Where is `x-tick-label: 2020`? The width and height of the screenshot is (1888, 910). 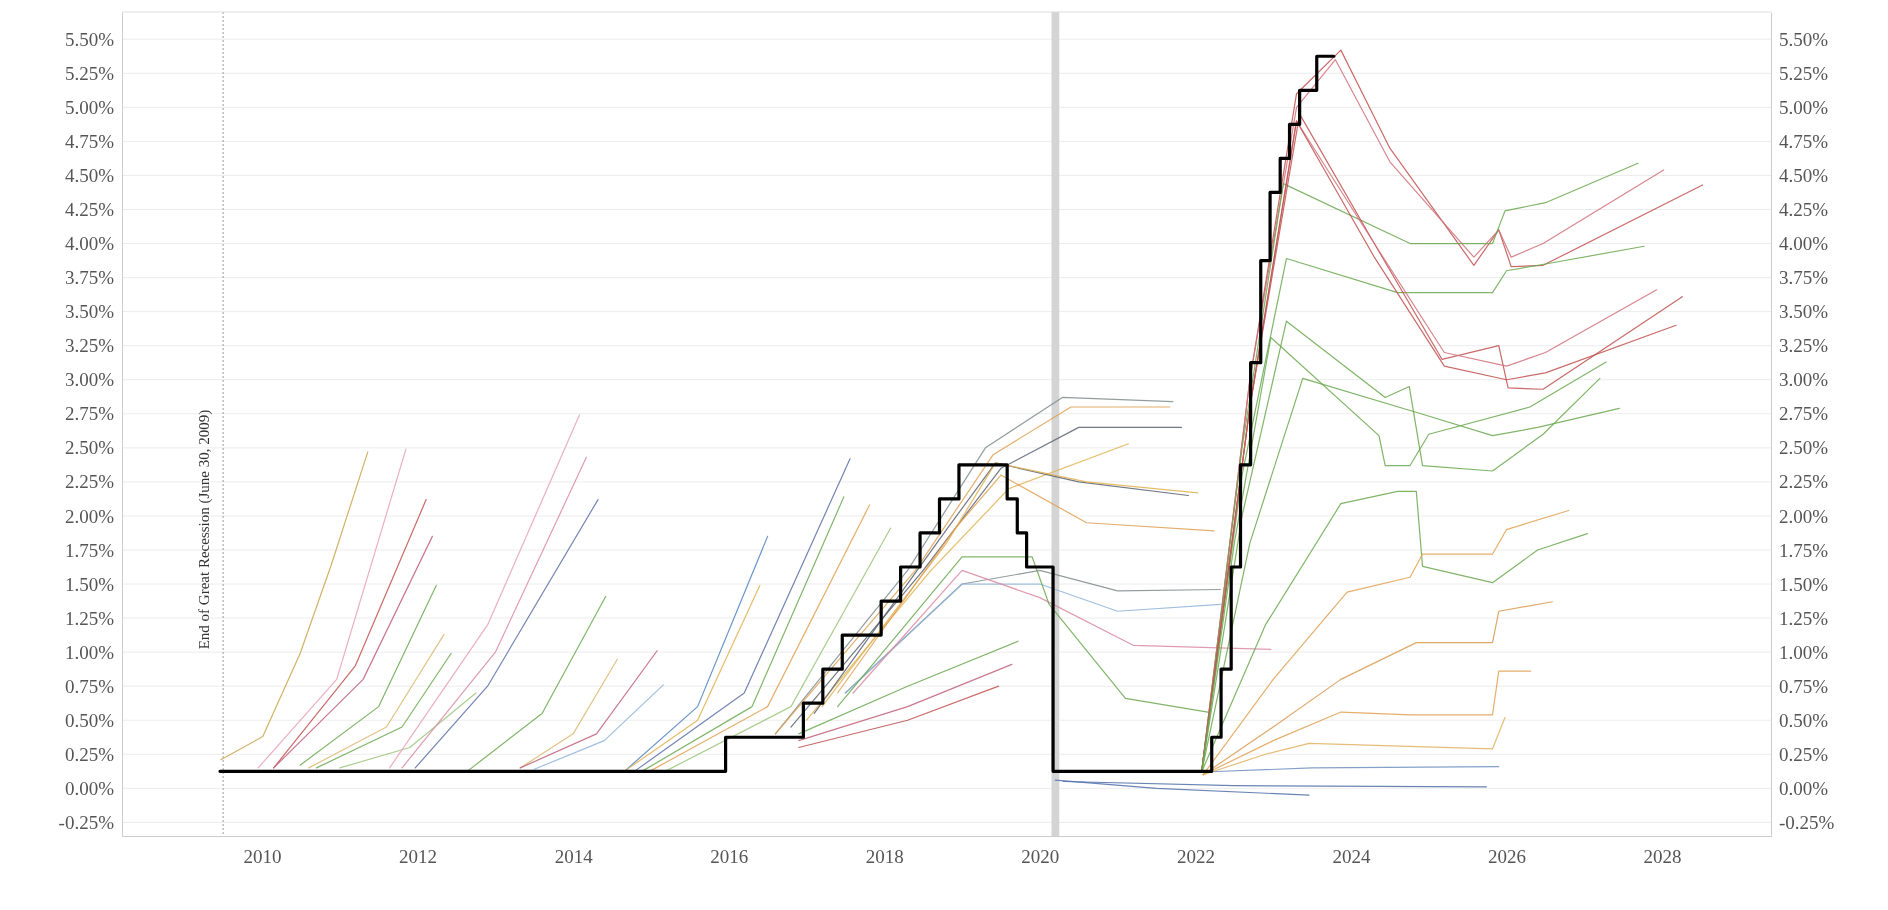
x-tick-label: 2020 is located at coordinates (1040, 857).